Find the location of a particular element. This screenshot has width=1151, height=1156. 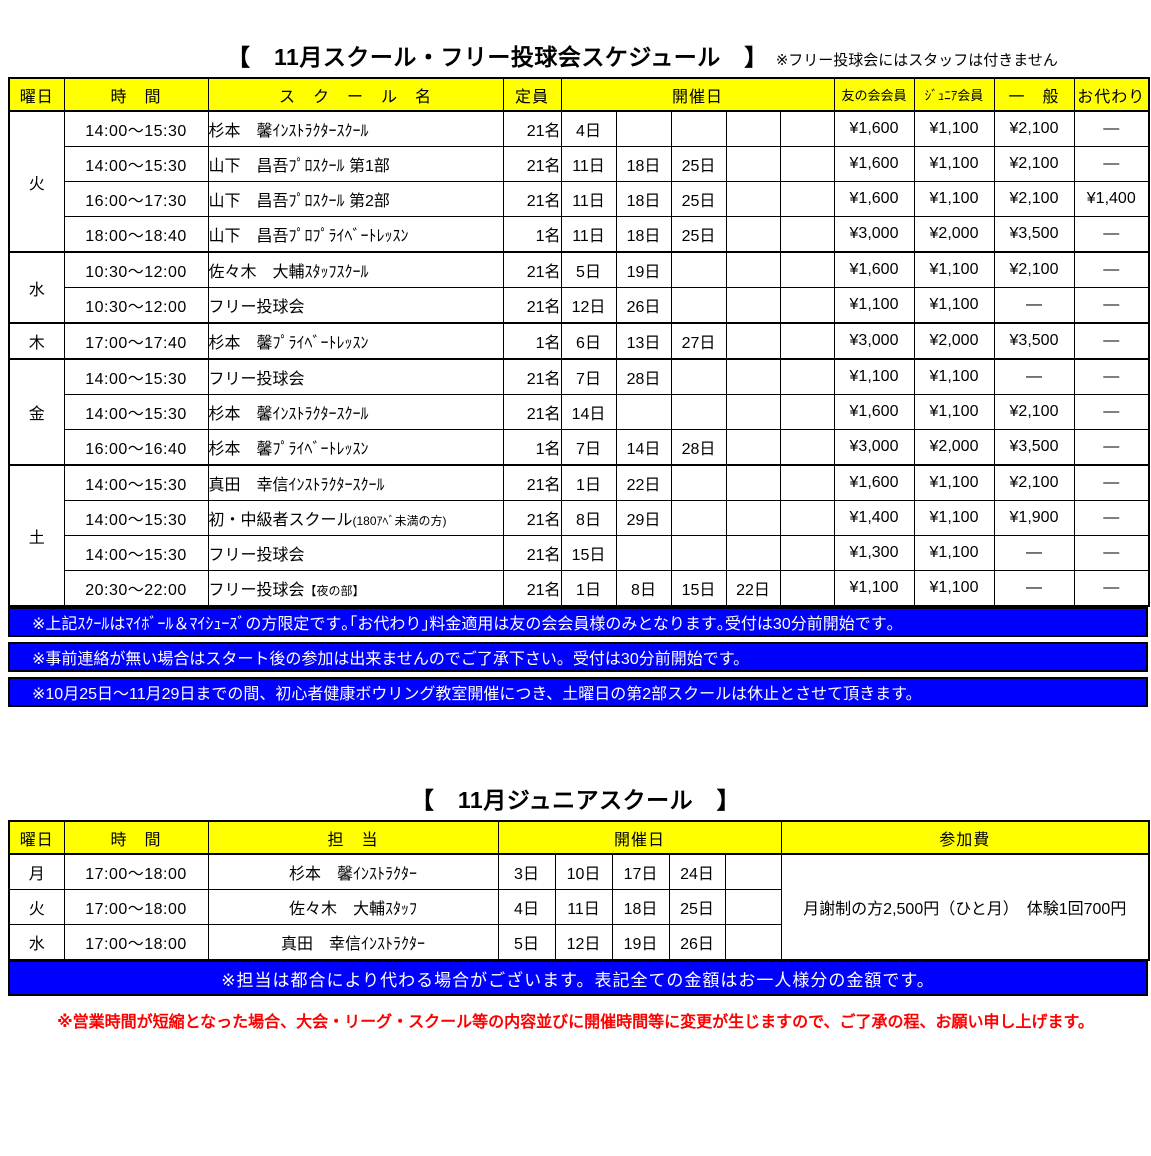

col-header-staff: 担 当 is located at coordinates (353, 837).